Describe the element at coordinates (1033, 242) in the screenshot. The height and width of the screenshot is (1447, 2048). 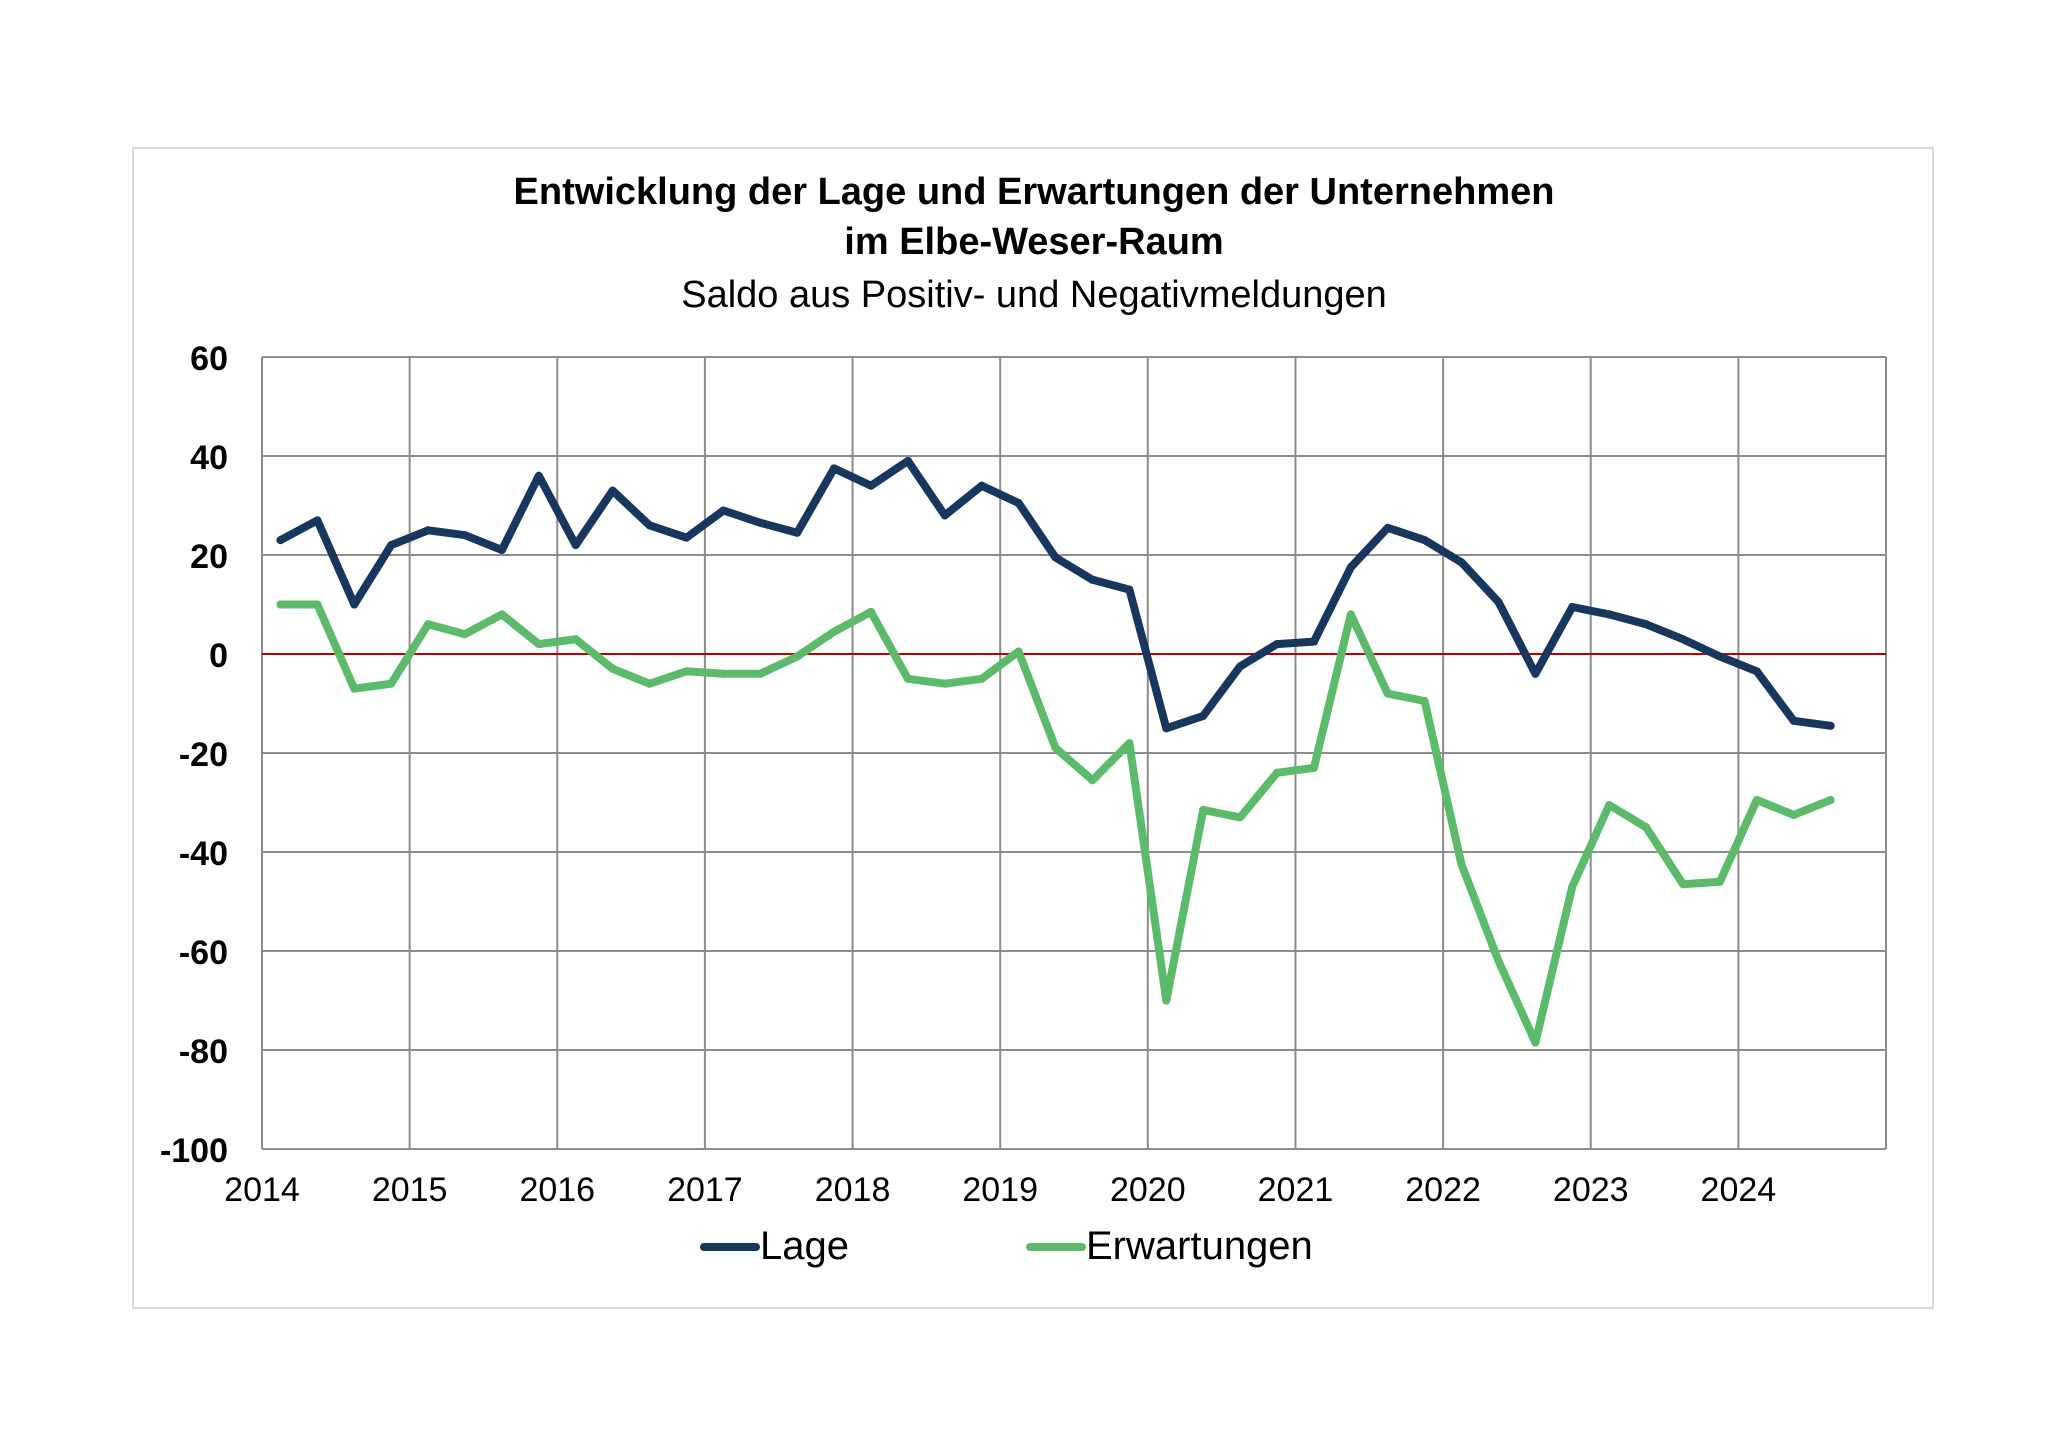
I see `chart-title-line2: im Elbe-Weser-Raum` at that location.